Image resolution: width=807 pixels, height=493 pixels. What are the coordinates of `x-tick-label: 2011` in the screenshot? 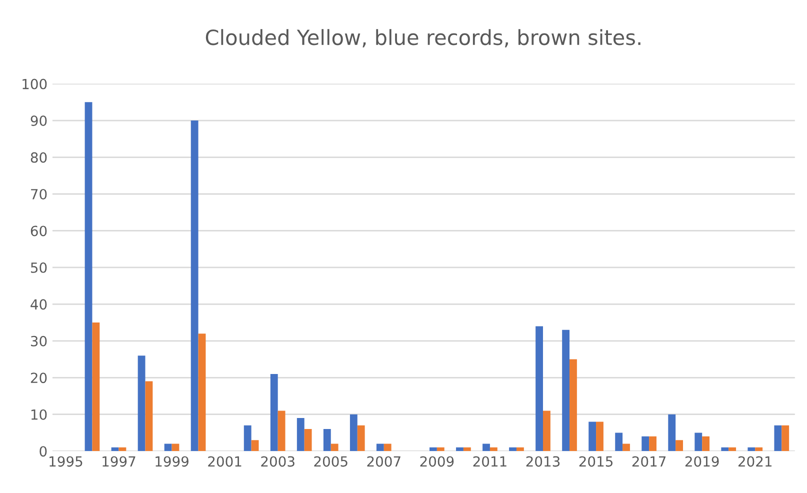 It's located at (489, 461).